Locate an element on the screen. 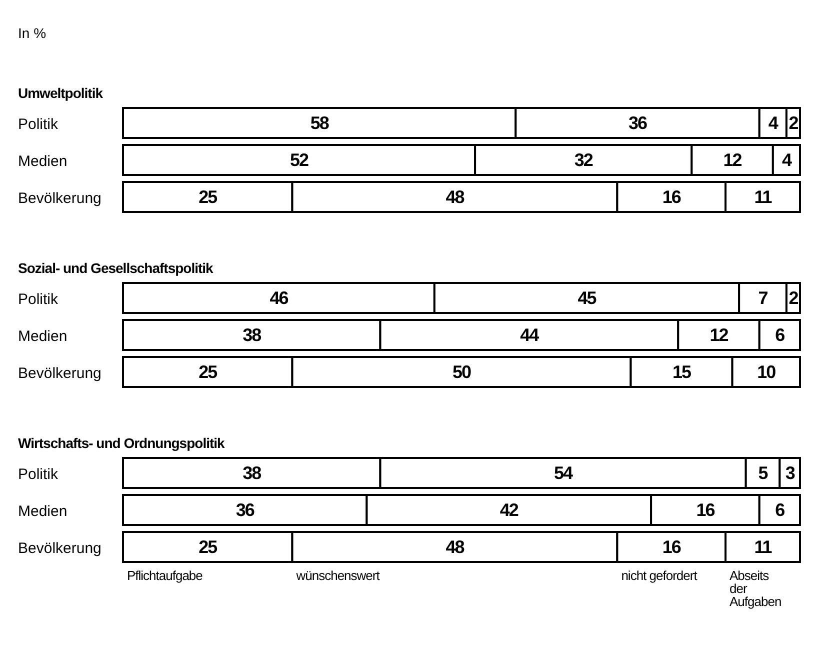 The height and width of the screenshot is (658, 814). series-label: Abseits der Aufgaben is located at coordinates (756, 588).